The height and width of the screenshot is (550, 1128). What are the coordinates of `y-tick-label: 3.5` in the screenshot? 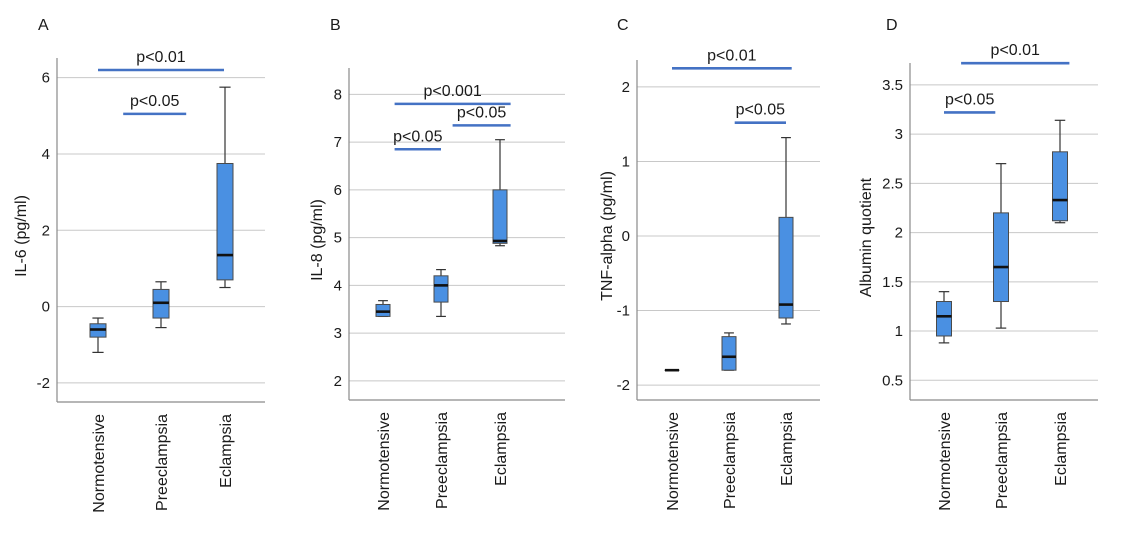 It's located at (892, 85).